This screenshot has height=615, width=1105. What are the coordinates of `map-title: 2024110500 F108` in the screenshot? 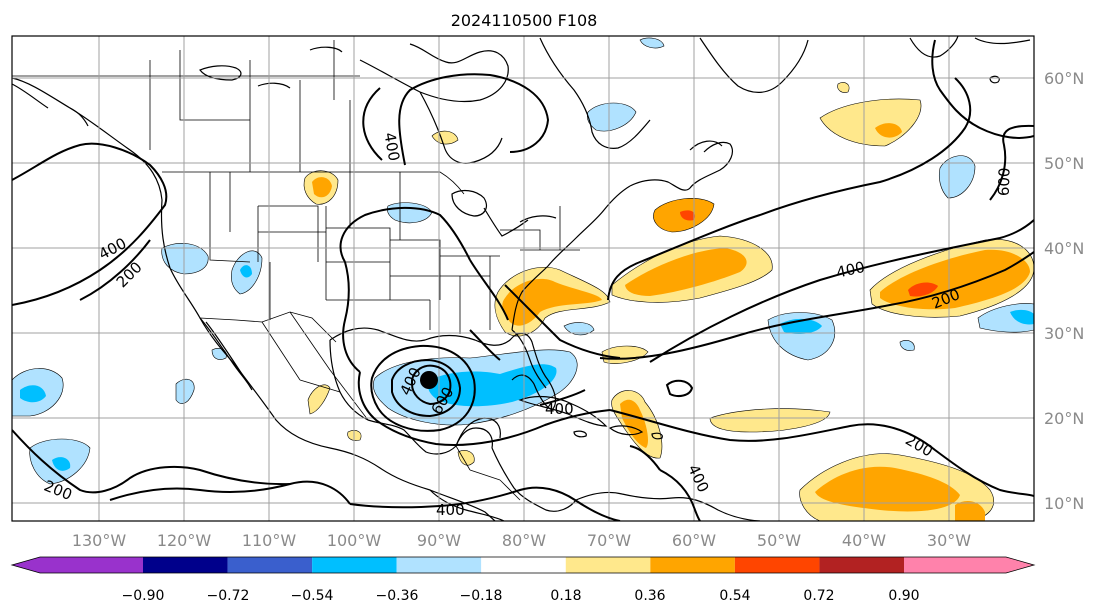 It's located at (524, 20).